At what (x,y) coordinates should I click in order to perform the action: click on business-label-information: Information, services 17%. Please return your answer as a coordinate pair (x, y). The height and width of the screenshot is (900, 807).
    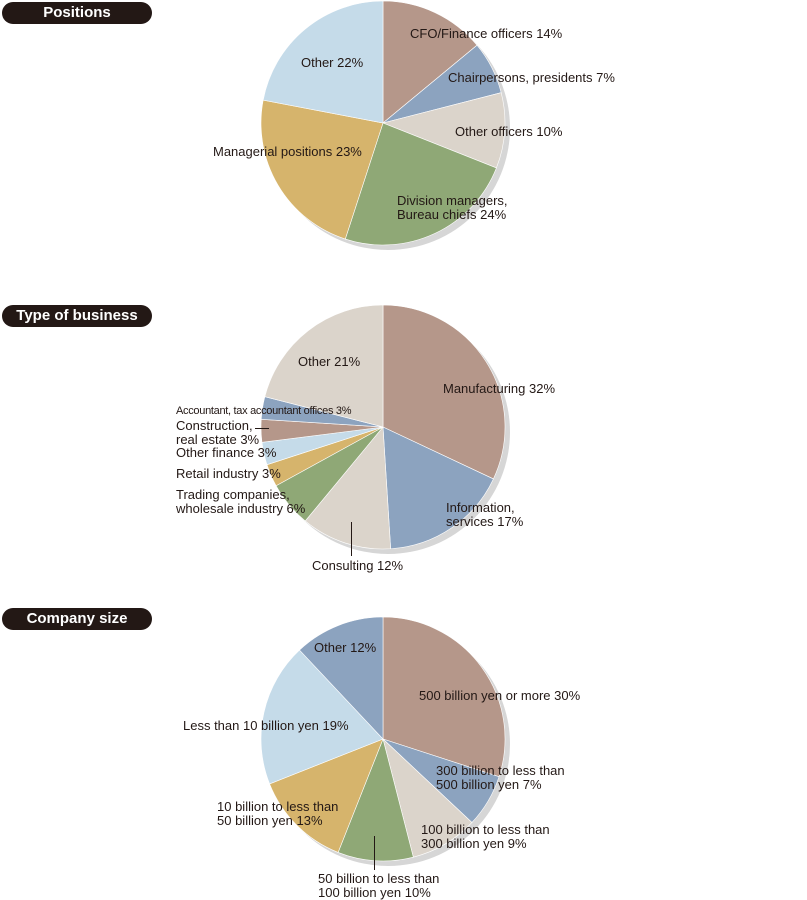
    Looking at the image, I should click on (485, 514).